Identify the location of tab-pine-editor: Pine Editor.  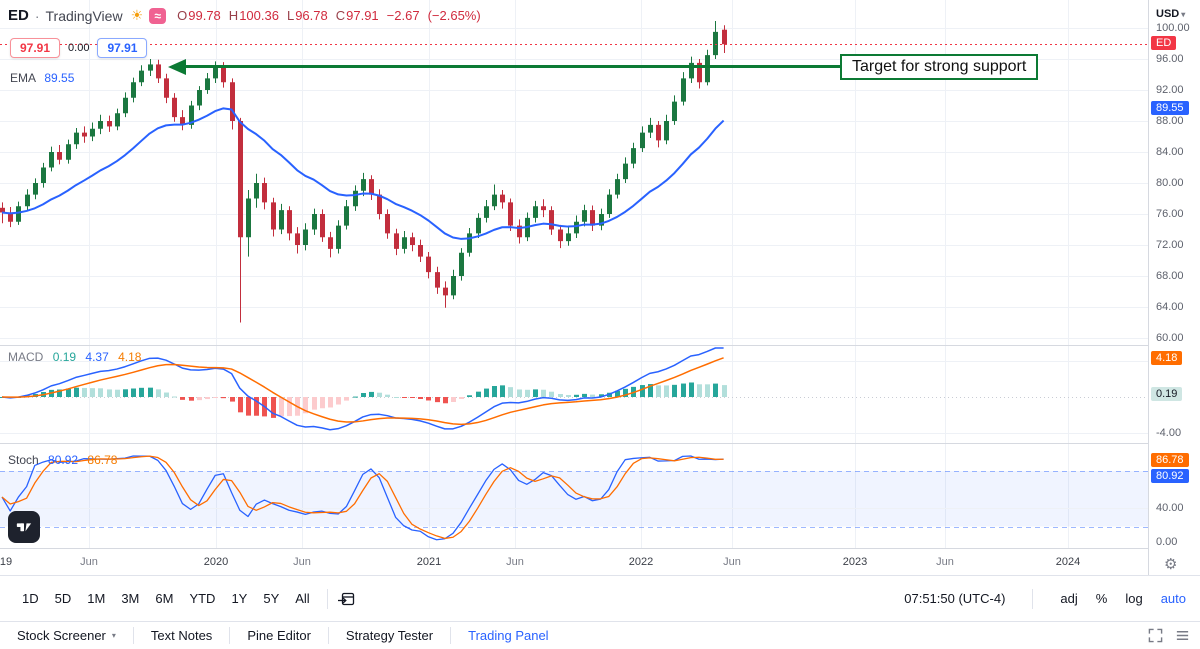
(279, 635).